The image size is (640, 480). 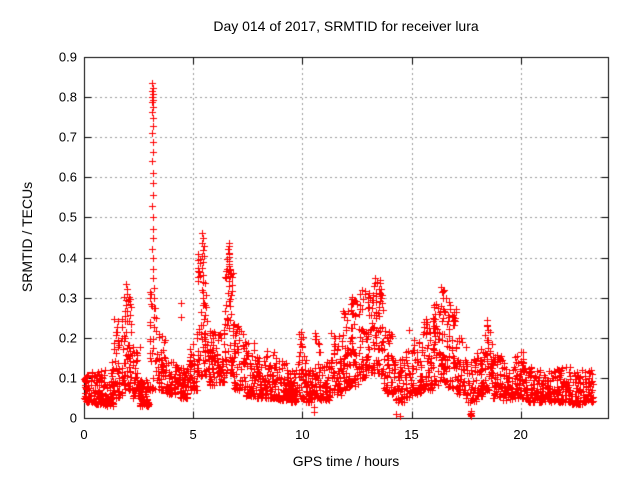 I want to click on x-axis-label: GPS time / hours, so click(x=346, y=461).